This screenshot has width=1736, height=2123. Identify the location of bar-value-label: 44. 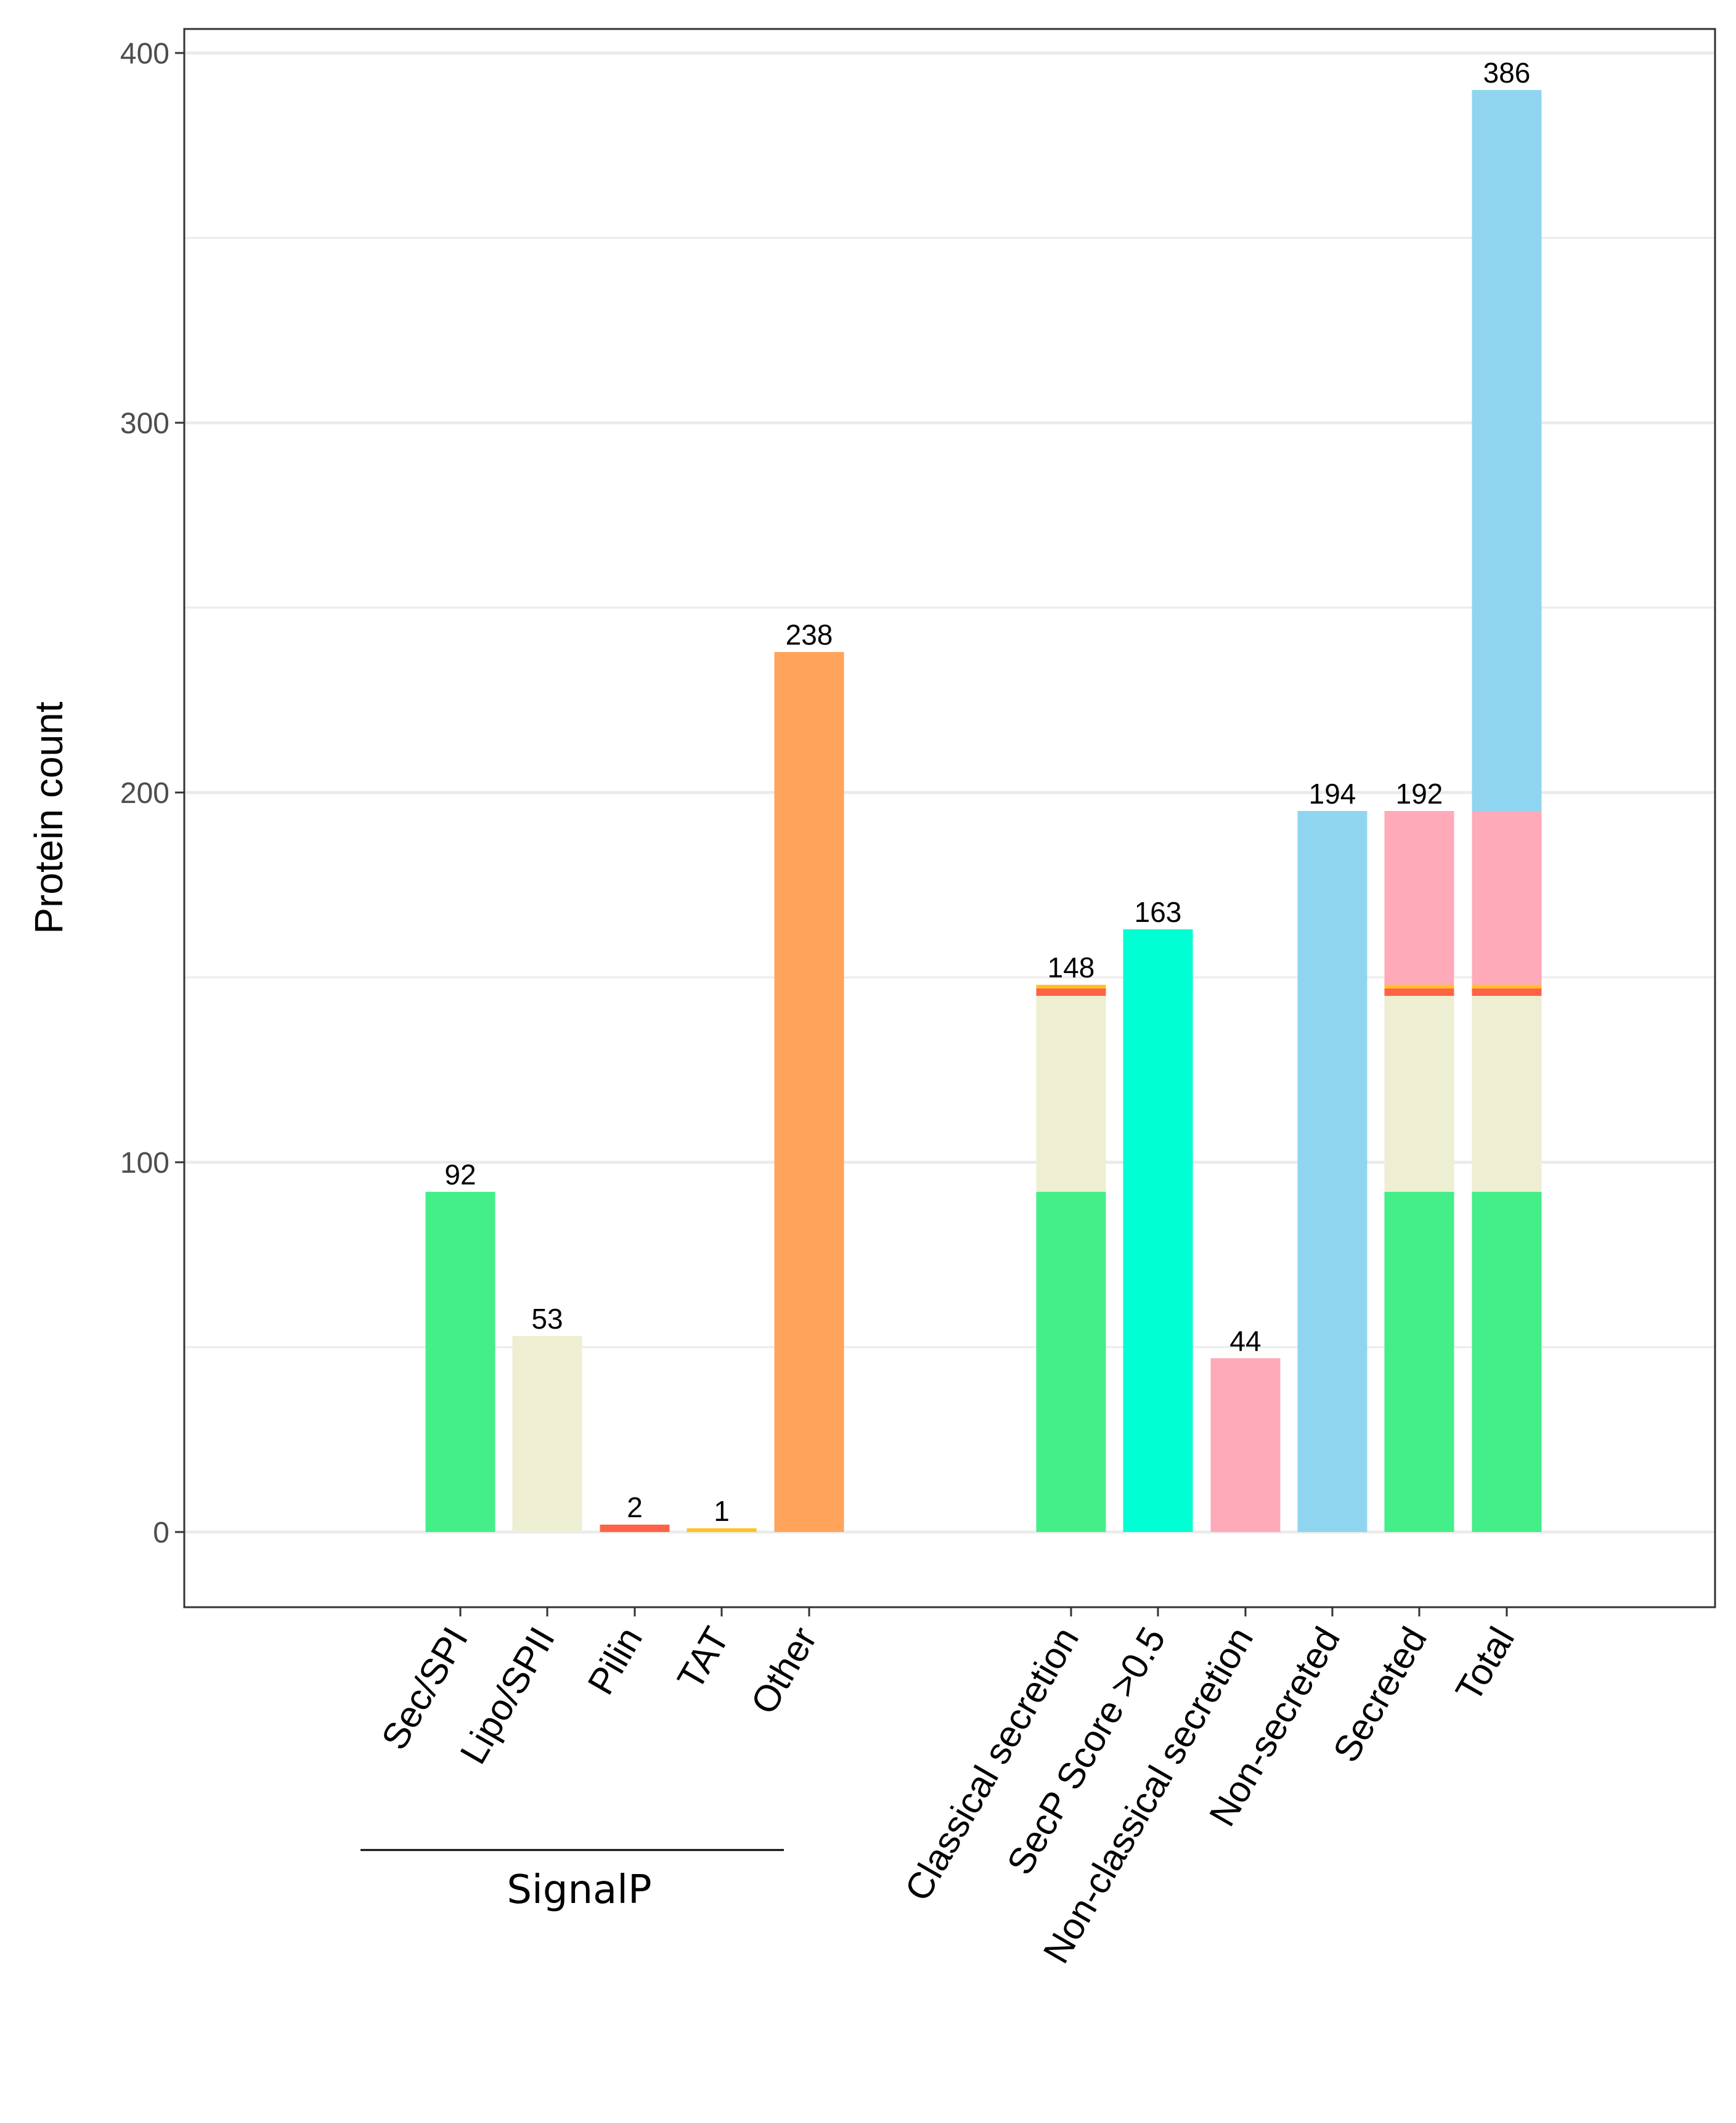
(1245, 1341).